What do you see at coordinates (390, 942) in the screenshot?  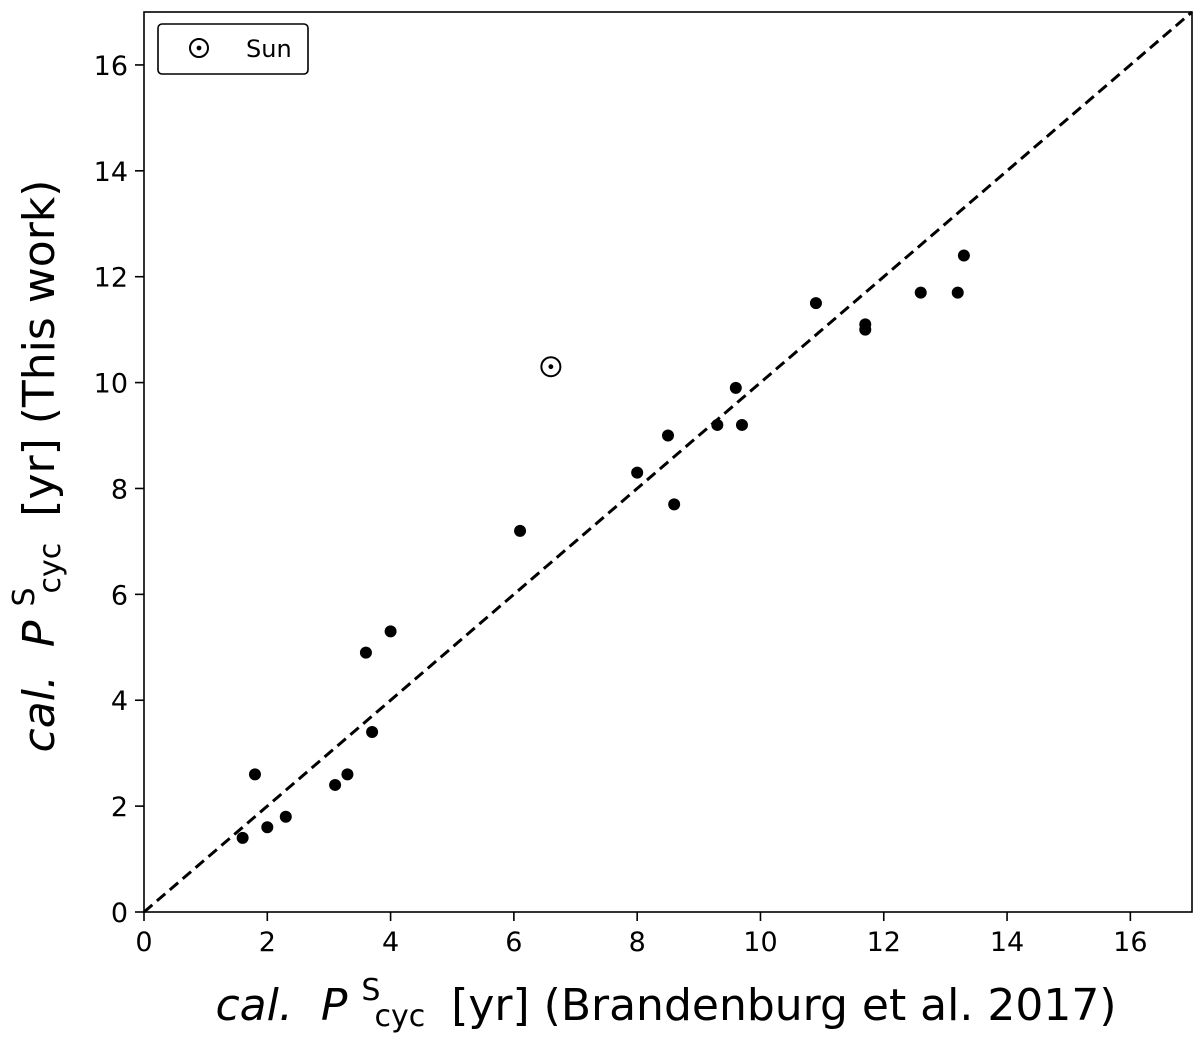 I see `x-tick-label: 4` at bounding box center [390, 942].